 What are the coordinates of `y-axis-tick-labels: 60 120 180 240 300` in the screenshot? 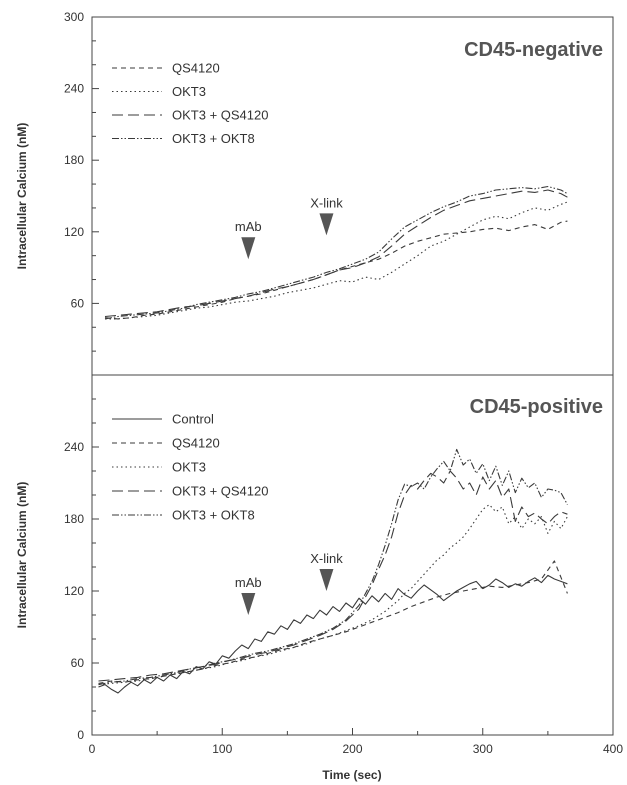 It's located at (74, 160).